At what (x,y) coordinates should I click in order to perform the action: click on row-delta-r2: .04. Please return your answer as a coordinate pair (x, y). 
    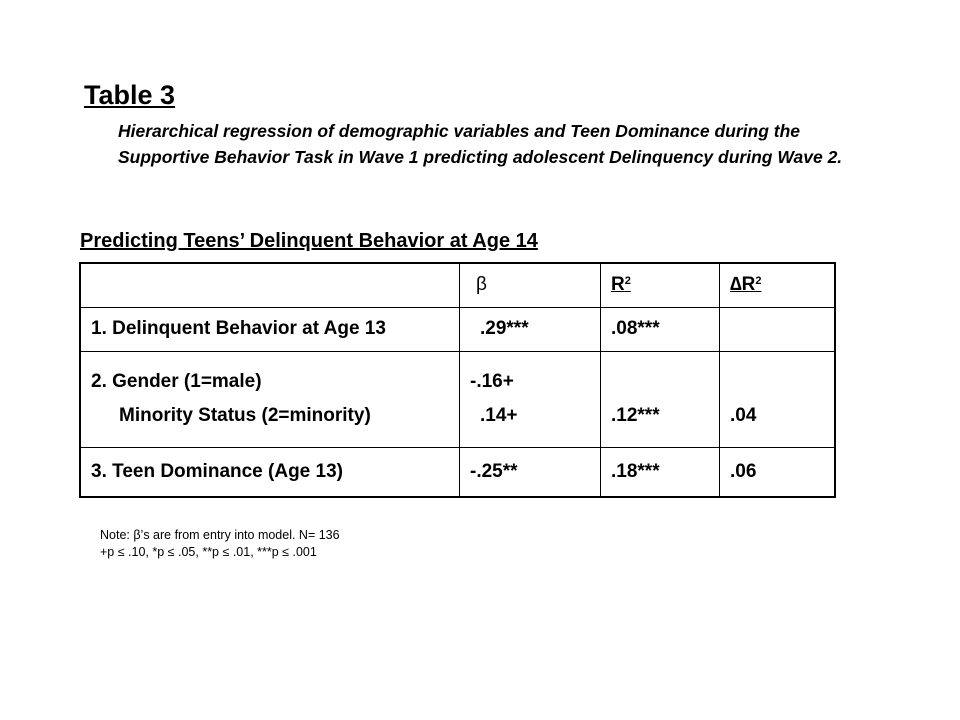
    Looking at the image, I should click on (743, 415).